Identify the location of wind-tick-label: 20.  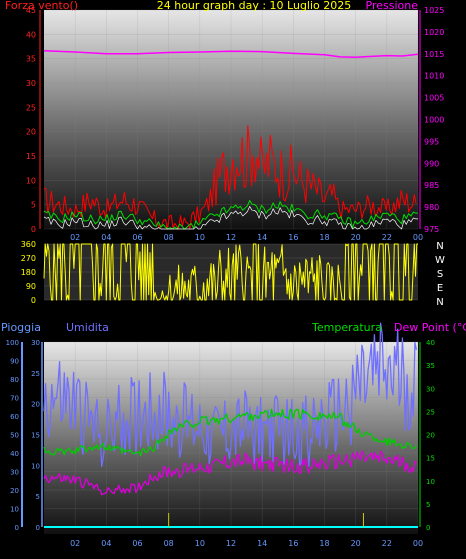
(31, 132).